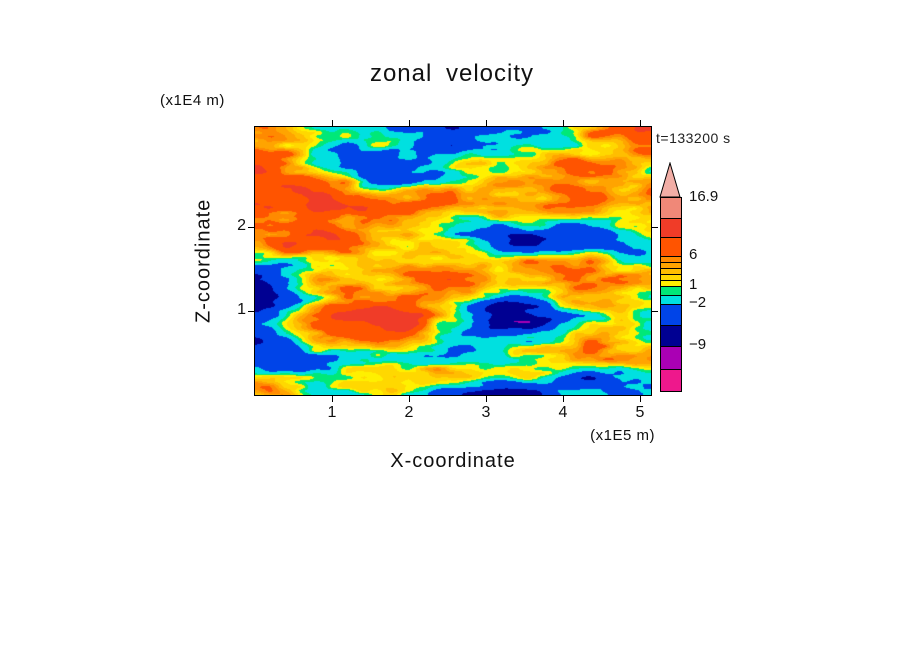 Image resolution: width=904 pixels, height=654 pixels. I want to click on x-tick-label: 1, so click(332, 412).